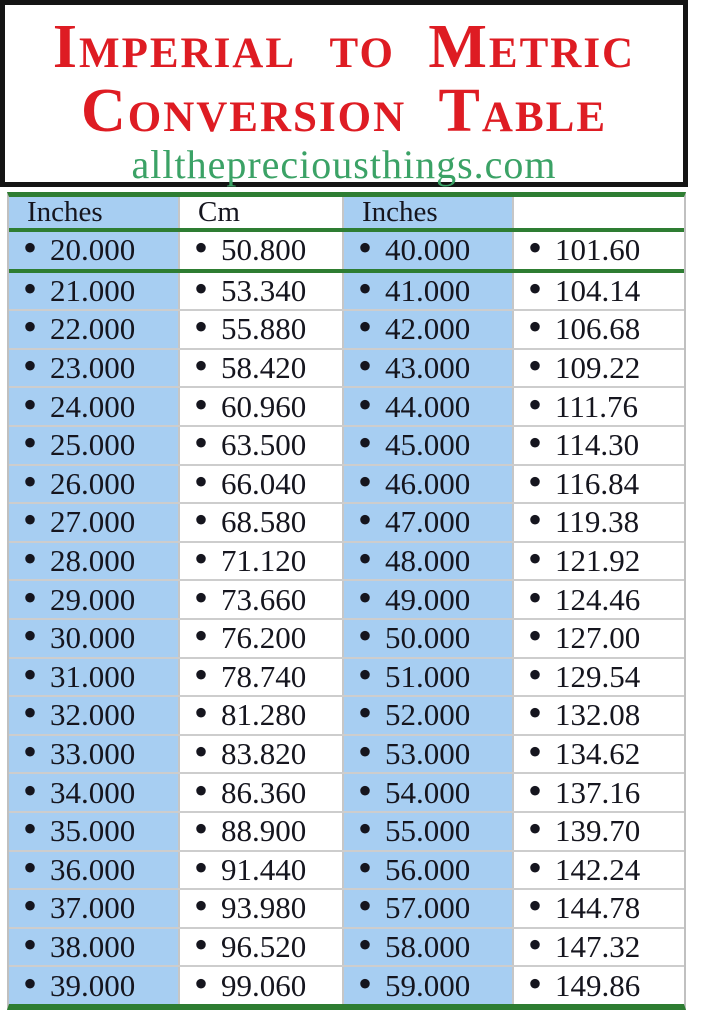 This screenshot has height=1024, width=702. Describe the element at coordinates (264, 250) in the screenshot. I see `cm-value-left: 50.800` at that location.